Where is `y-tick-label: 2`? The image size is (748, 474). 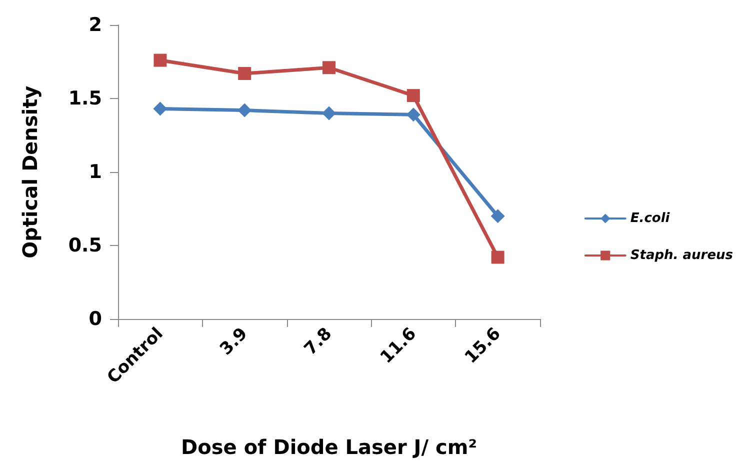 y-tick-label: 2 is located at coordinates (95, 25).